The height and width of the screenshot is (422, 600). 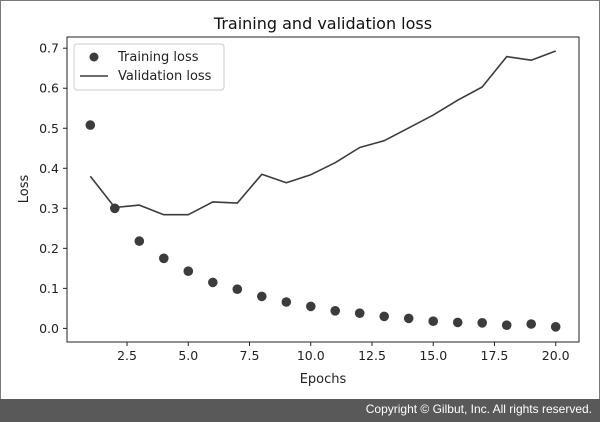 I want to click on x-axis: 2.5 5.0 7.5 10.0 12.5 15.0 17.5 20.0, so click(x=343, y=352).